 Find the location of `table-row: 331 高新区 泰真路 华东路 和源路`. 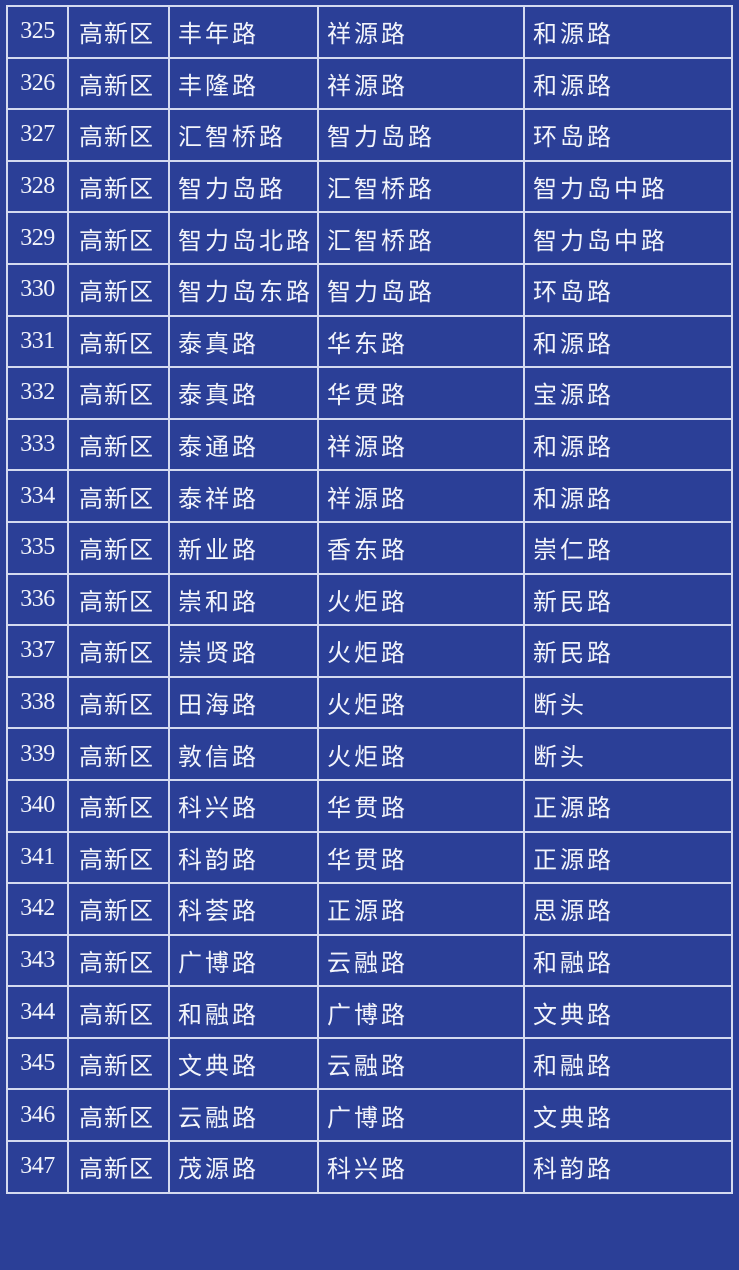

table-row: 331 高新区 泰真路 华东路 和源路 is located at coordinates (369, 341).